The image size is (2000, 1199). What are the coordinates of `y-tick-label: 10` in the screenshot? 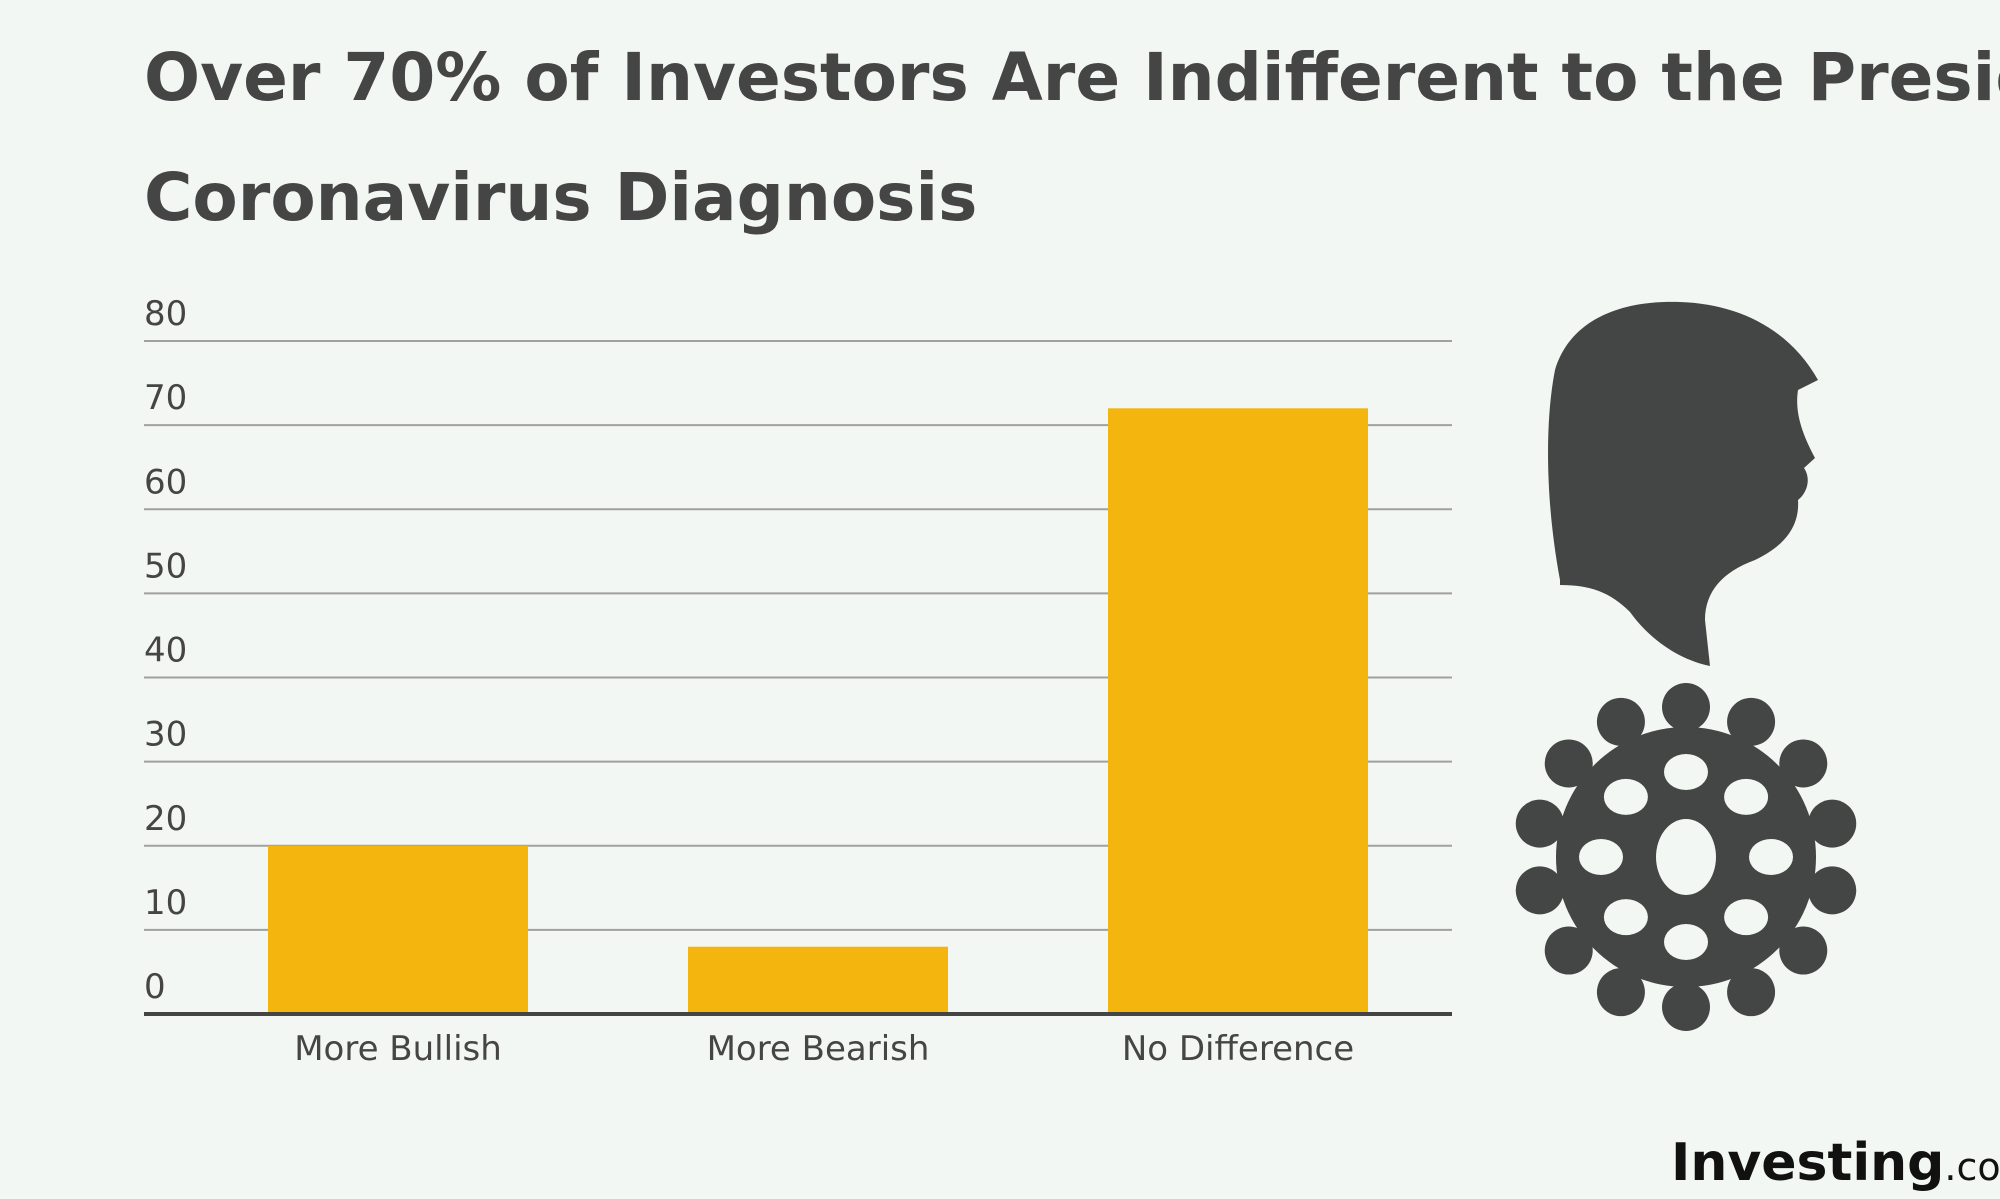 It's located at (165, 903).